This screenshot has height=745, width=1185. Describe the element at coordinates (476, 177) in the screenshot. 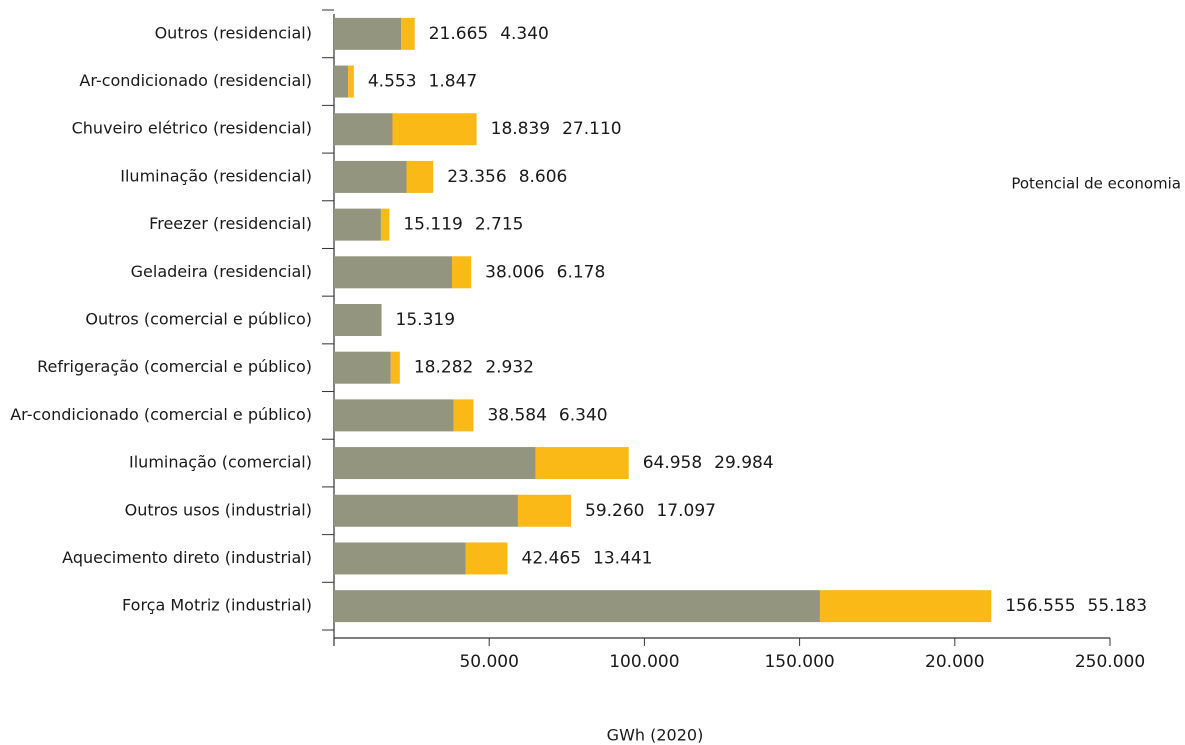

I see `value-label: 23.356` at that location.